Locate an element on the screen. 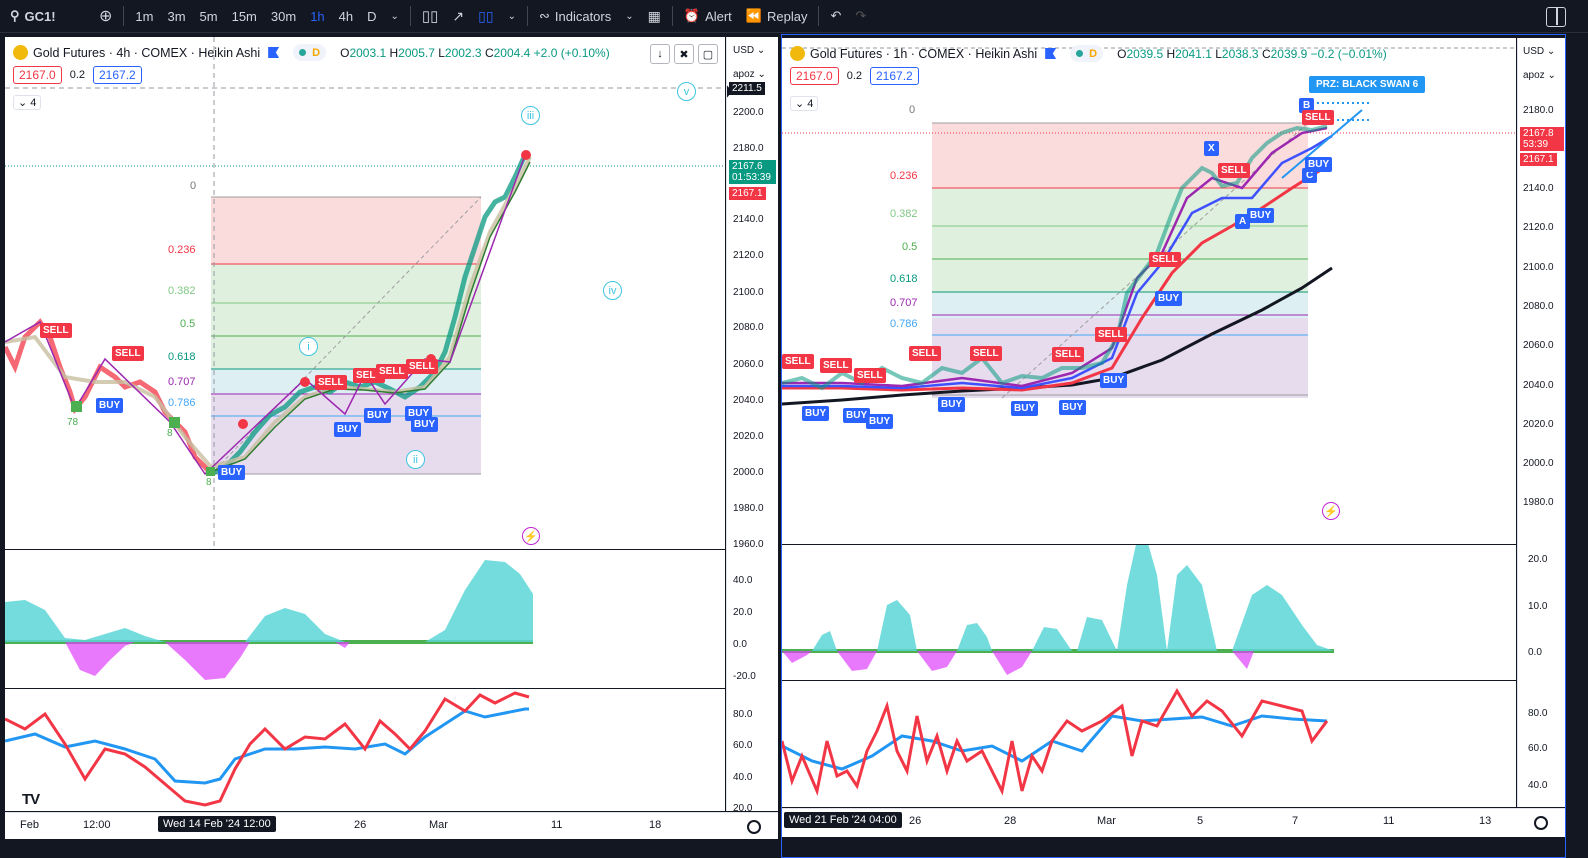 This screenshot has height=858, width=1588. bar-count-label: 78 is located at coordinates (73, 422).